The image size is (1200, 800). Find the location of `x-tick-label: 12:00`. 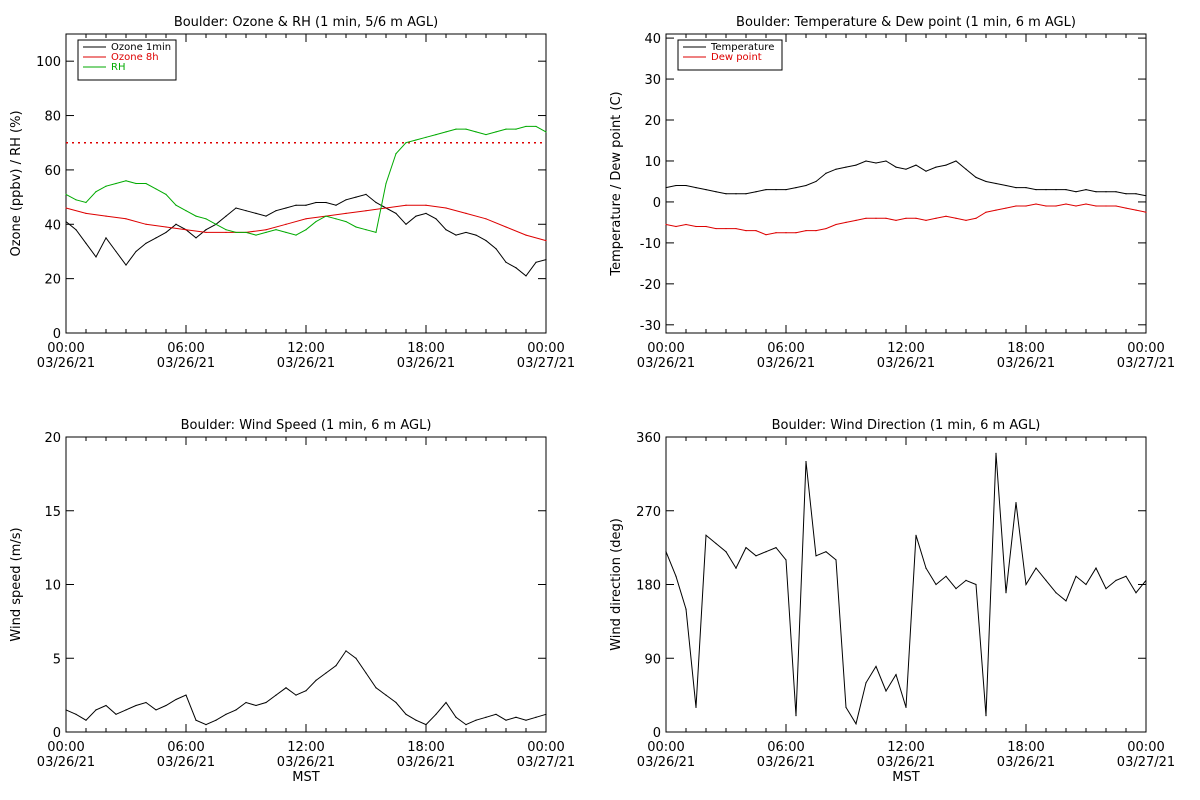

x-tick-label: 12:00 is located at coordinates (305, 747).